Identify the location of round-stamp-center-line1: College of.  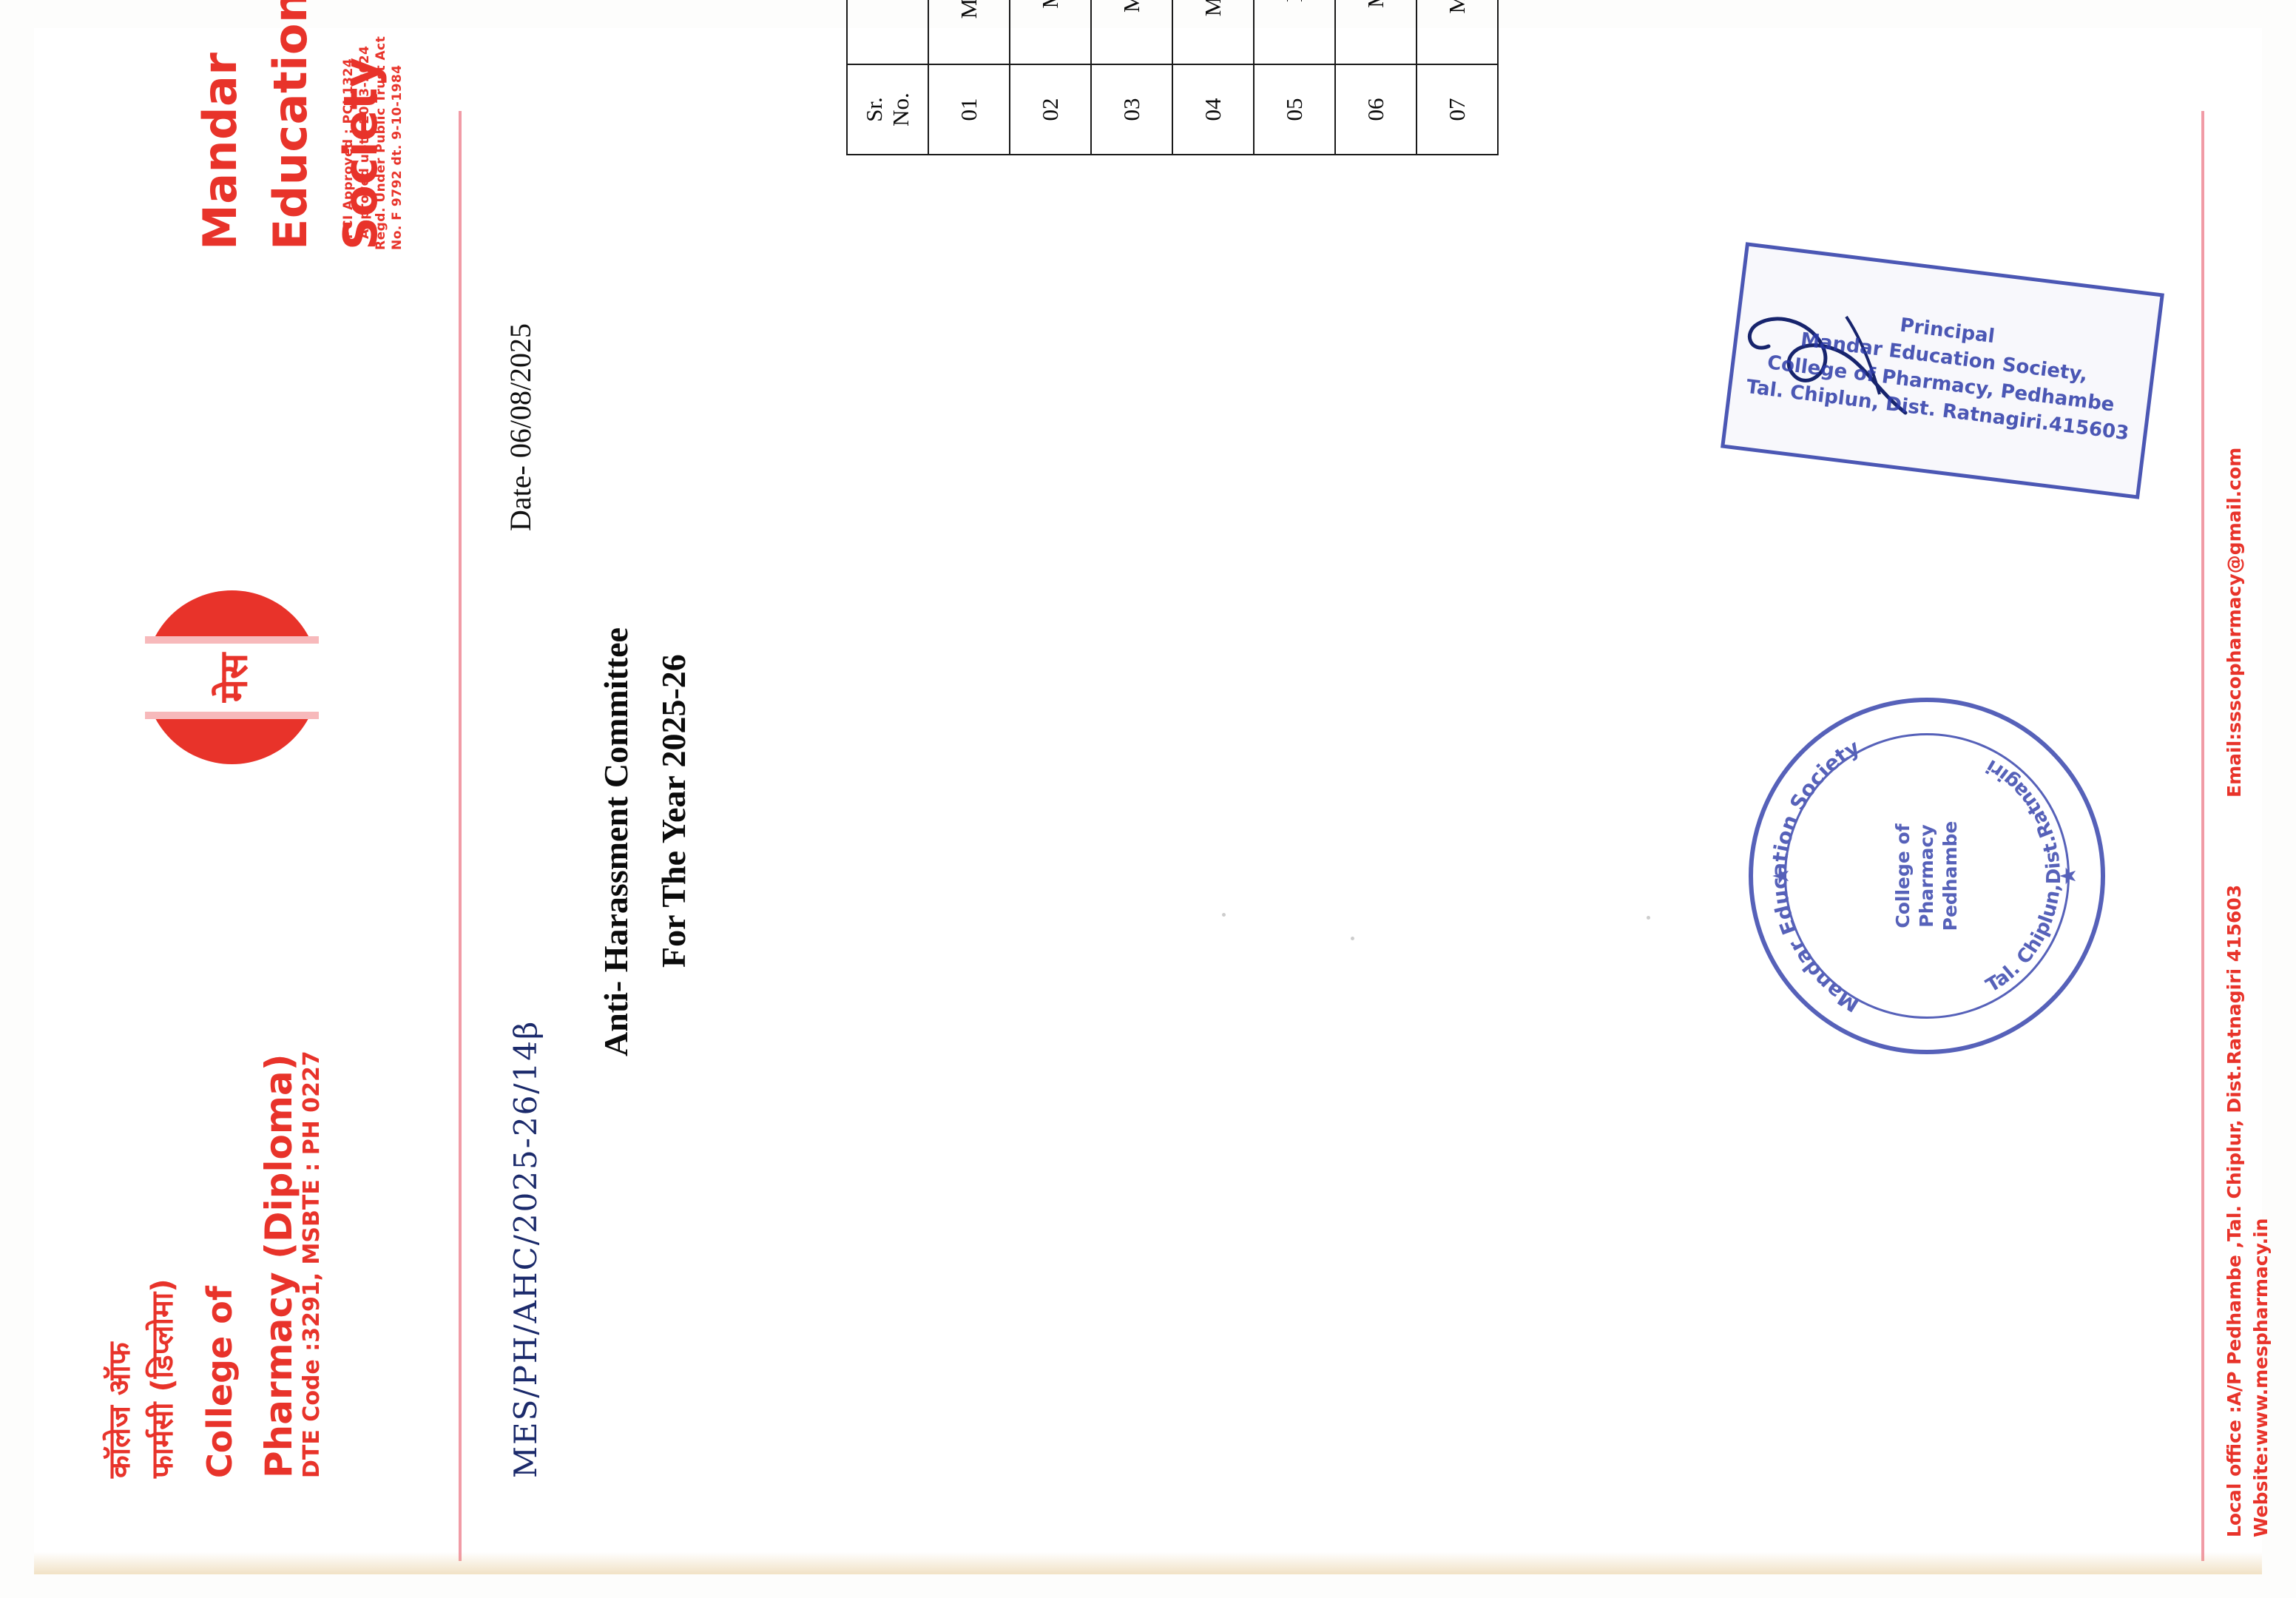
(1903, 875).